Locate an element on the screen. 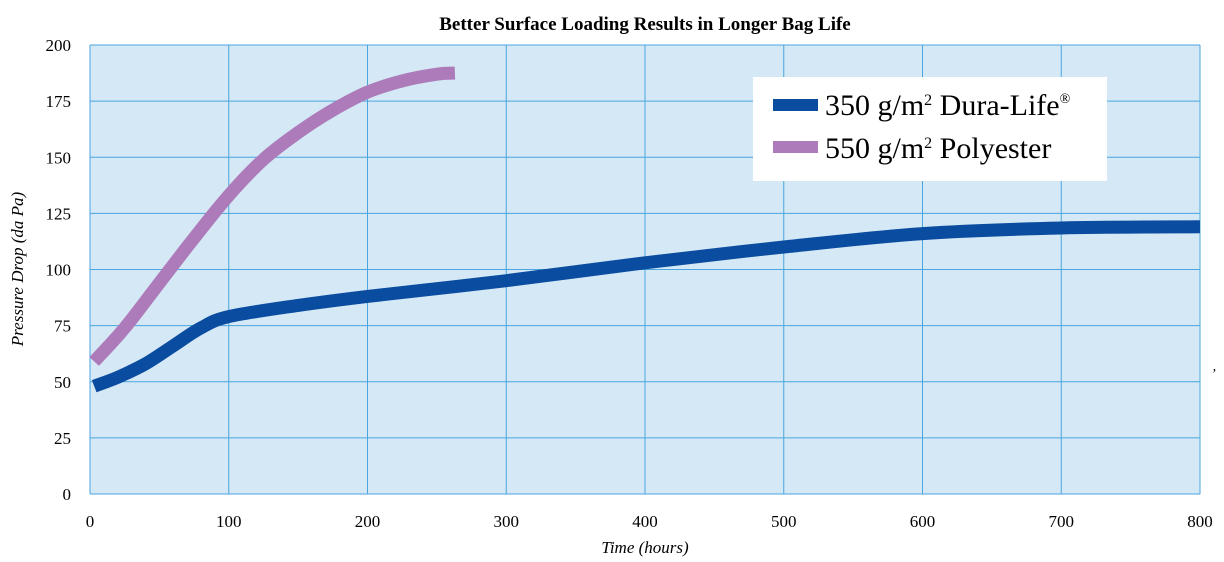 The height and width of the screenshot is (562, 1224). legend-swatch-polyester is located at coordinates (795, 147).